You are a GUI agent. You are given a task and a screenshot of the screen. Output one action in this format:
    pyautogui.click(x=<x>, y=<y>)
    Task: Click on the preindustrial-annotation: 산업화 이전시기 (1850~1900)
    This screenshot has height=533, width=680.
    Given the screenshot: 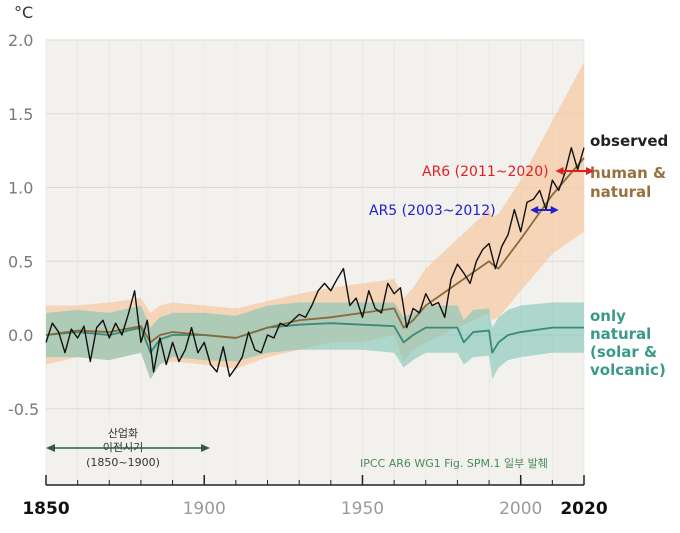 What is the action you would take?
    pyautogui.click(x=128, y=446)
    